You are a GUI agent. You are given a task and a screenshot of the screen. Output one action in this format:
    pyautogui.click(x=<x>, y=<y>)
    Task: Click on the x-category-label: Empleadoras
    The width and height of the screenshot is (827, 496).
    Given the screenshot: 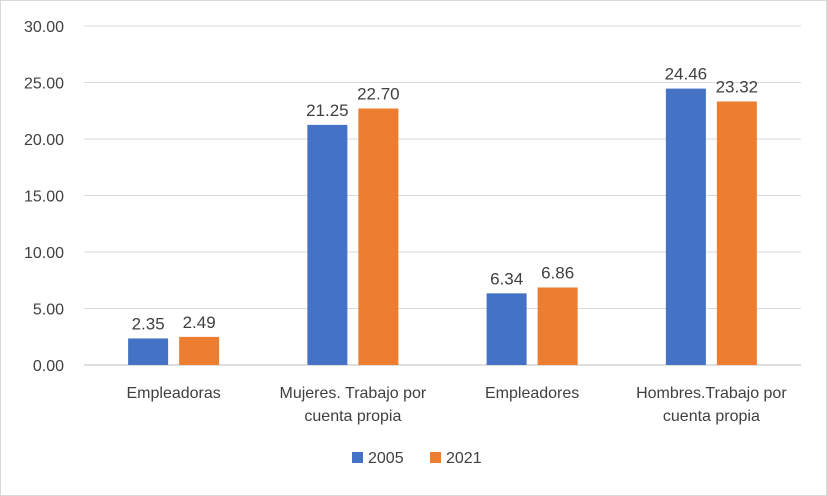 What is the action you would take?
    pyautogui.click(x=173, y=393)
    